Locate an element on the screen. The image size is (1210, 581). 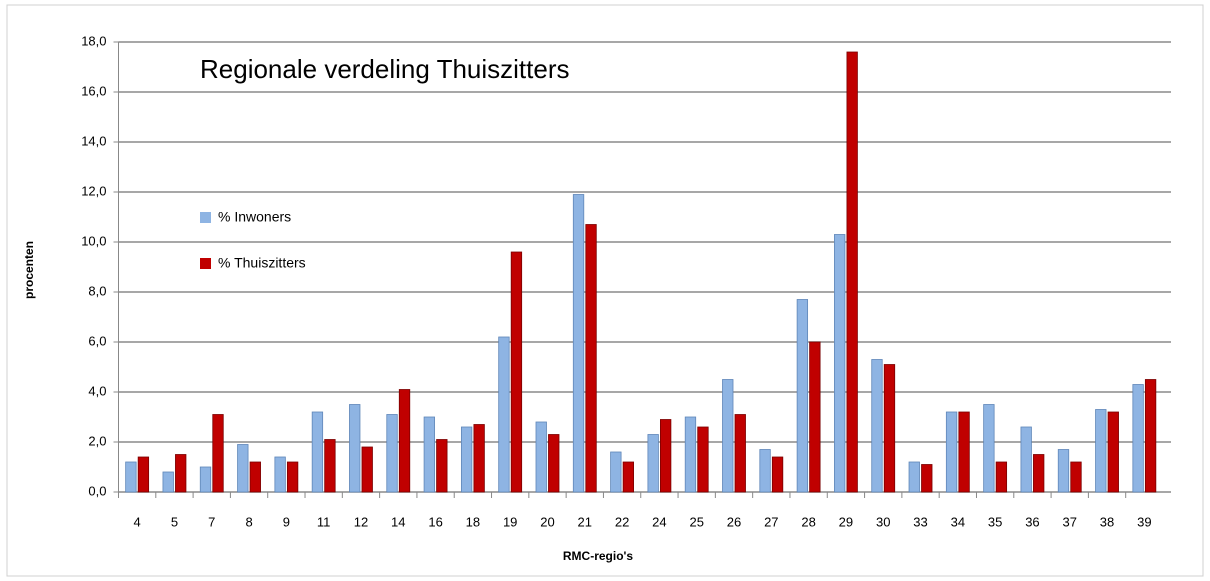
x-tick-label: 33 is located at coordinates (920, 521).